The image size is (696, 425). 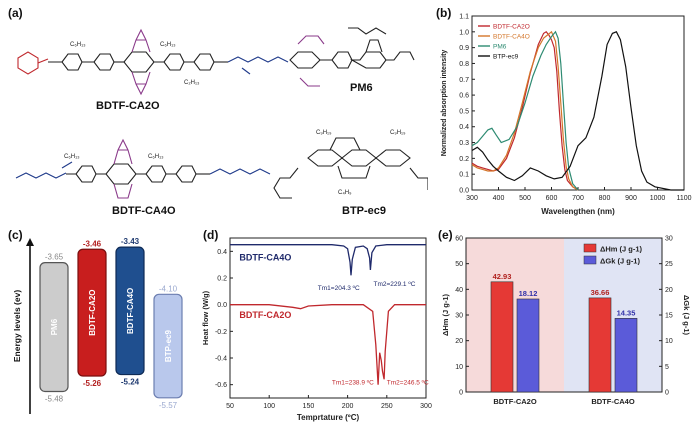 I want to click on y-axis-label: Normalized absorption intensity, so click(x=444, y=103).